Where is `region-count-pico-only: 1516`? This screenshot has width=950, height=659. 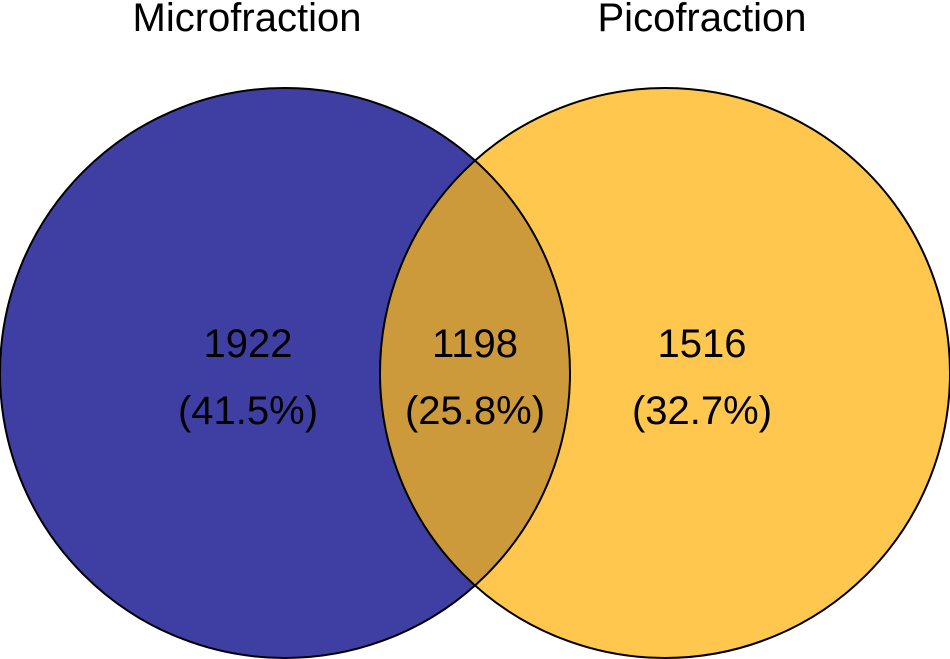
region-count-pico-only: 1516 is located at coordinates (702, 344).